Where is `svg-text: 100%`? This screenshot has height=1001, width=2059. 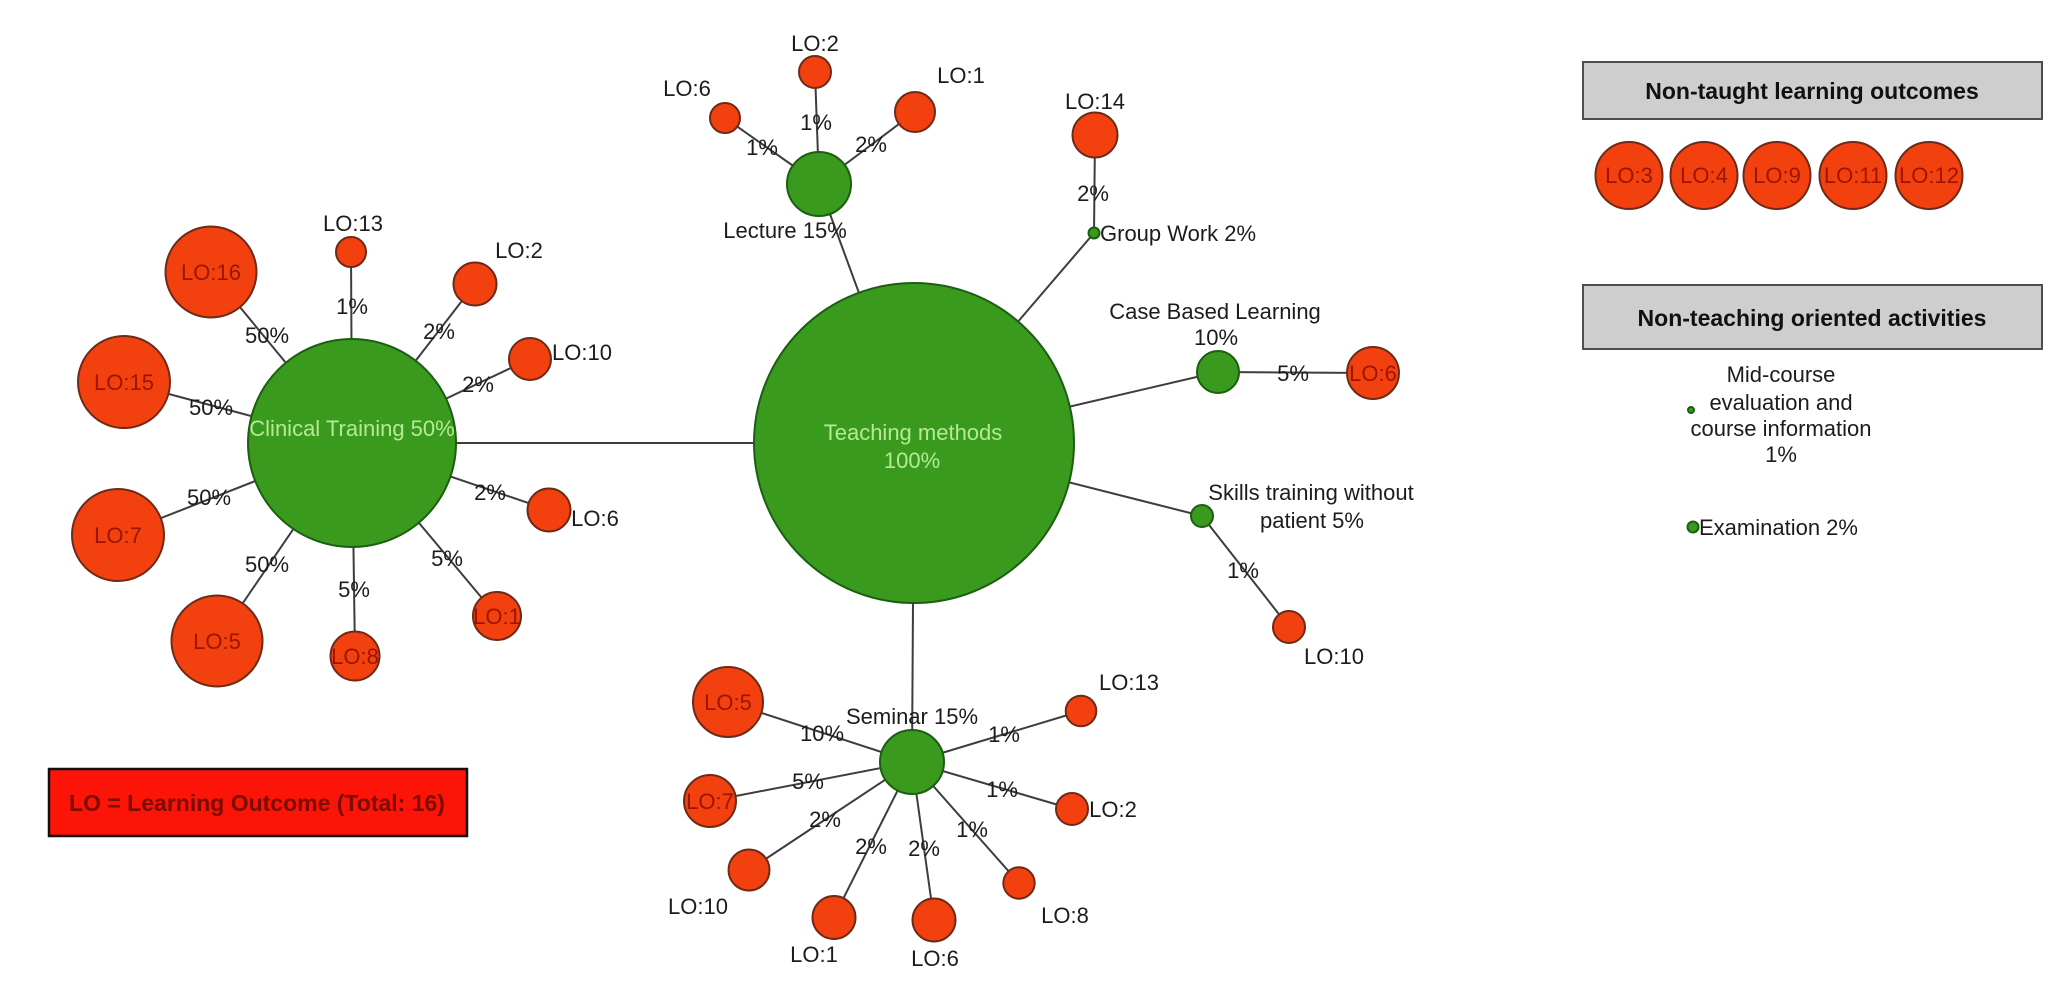
svg-text: 100% is located at coordinates (912, 460).